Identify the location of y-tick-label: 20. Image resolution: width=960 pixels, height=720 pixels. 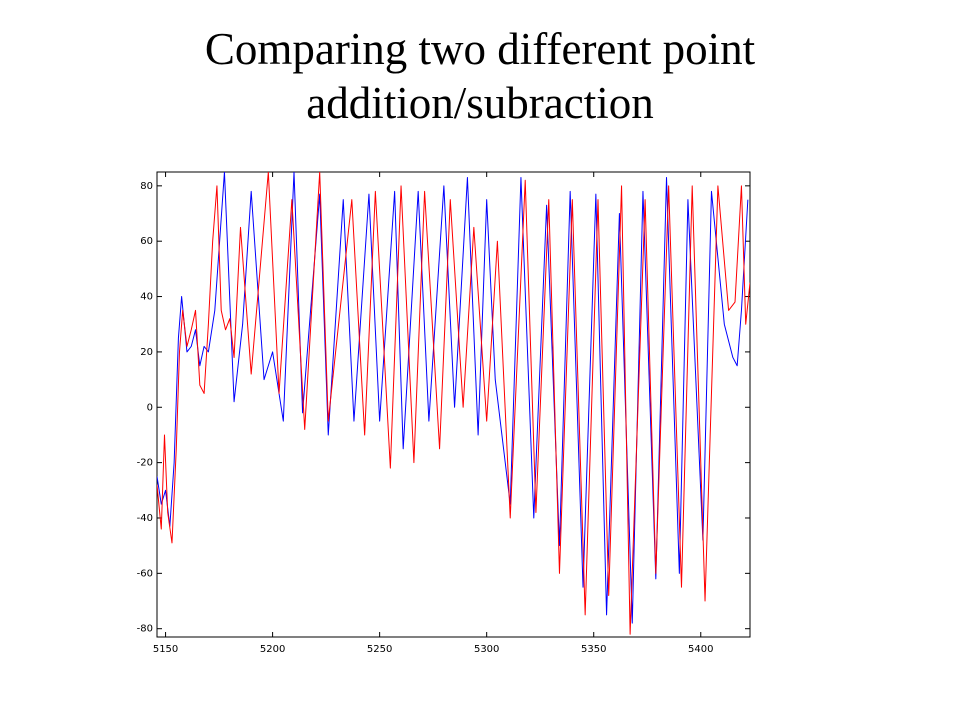
(146, 352).